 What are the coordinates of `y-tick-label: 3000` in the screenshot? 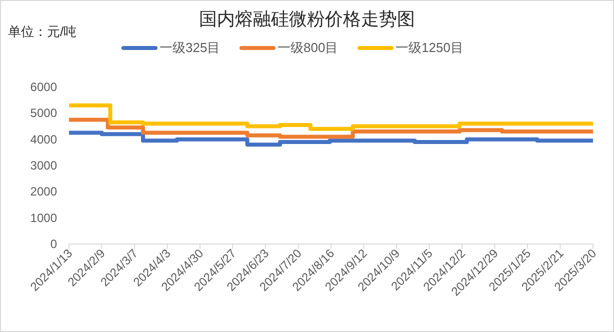 It's located at (44, 165).